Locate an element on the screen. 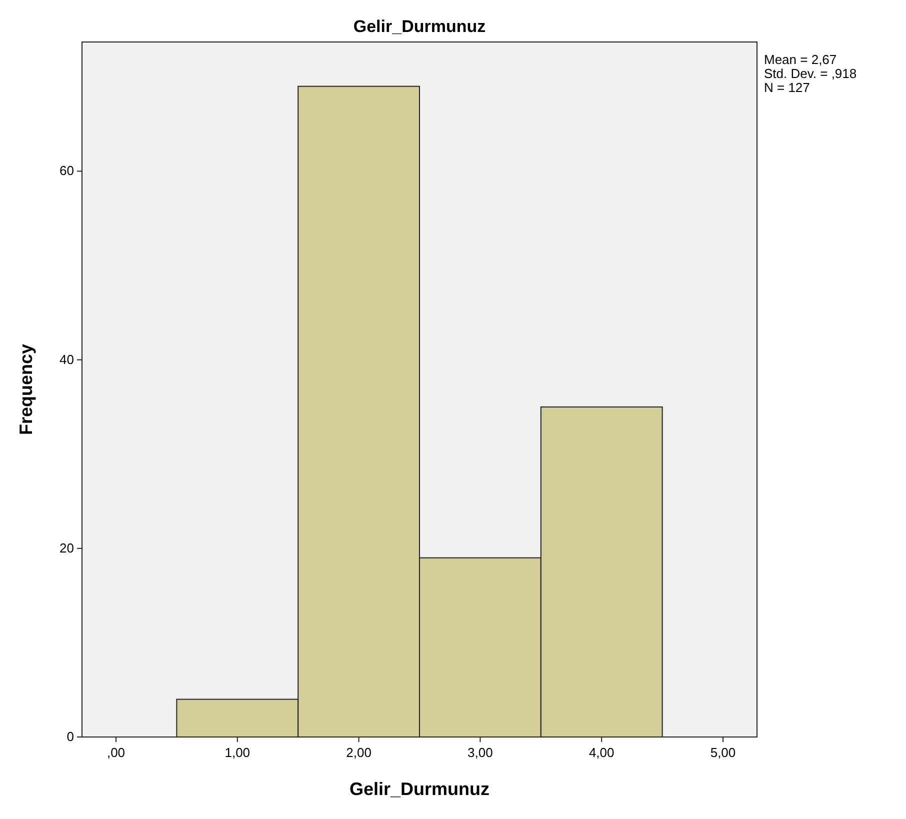 This screenshot has width=906, height=819. x-tick-label: ,00 is located at coordinates (116, 752).